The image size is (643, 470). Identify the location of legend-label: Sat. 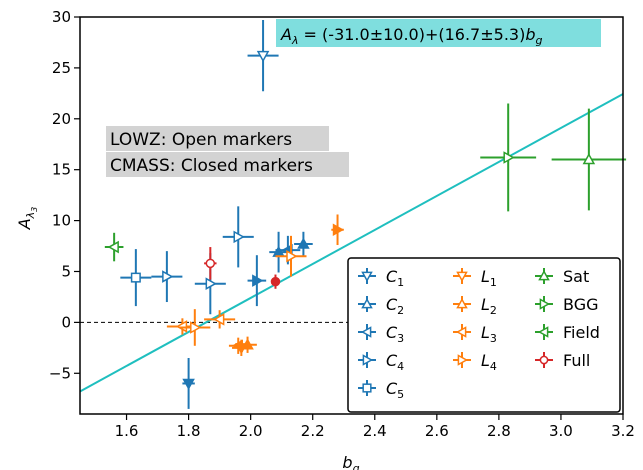
(576, 276).